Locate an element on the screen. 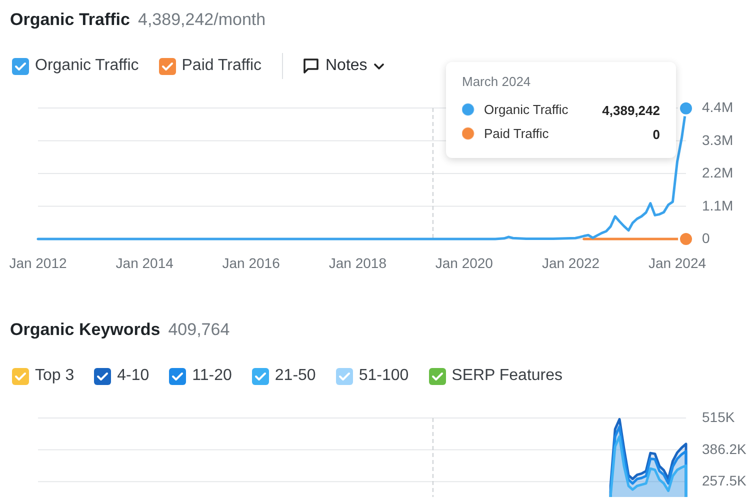 The width and height of the screenshot is (750, 500). annotation: 0 is located at coordinates (656, 134).